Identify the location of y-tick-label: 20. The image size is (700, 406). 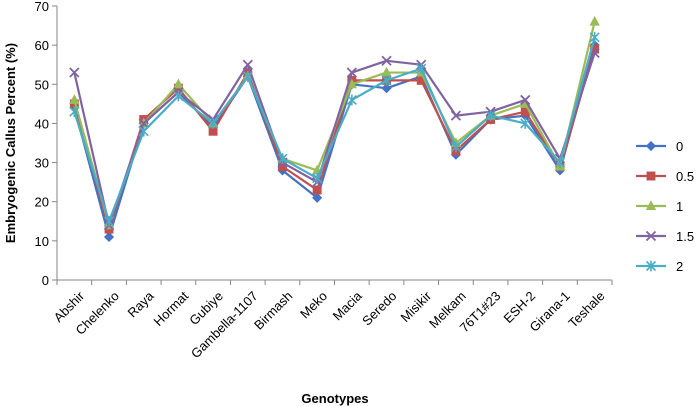
(42, 202).